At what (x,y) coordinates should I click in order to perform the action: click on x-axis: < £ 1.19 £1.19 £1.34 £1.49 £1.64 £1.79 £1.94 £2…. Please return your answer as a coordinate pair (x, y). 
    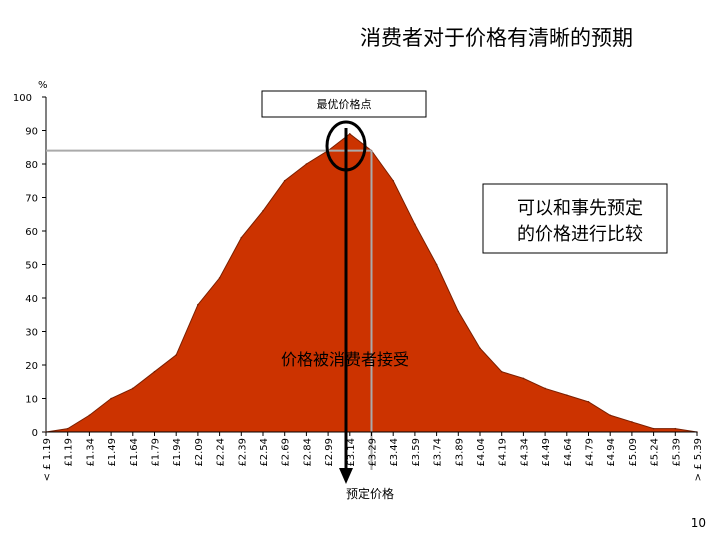
    Looking at the image, I should click on (373, 456).